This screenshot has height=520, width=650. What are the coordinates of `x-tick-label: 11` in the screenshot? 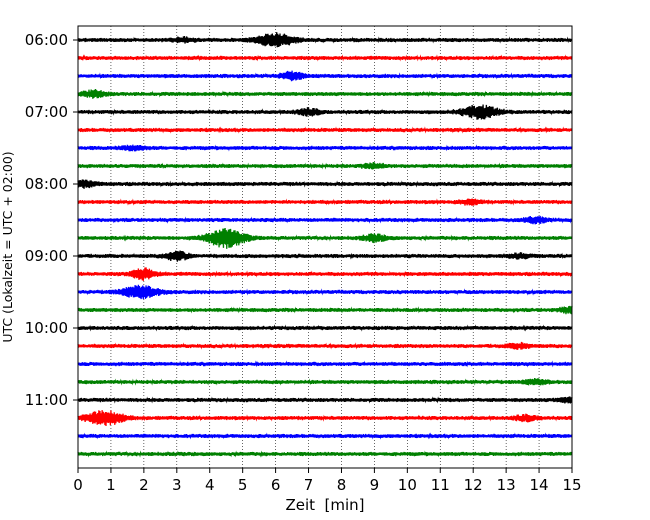 It's located at (440, 485).